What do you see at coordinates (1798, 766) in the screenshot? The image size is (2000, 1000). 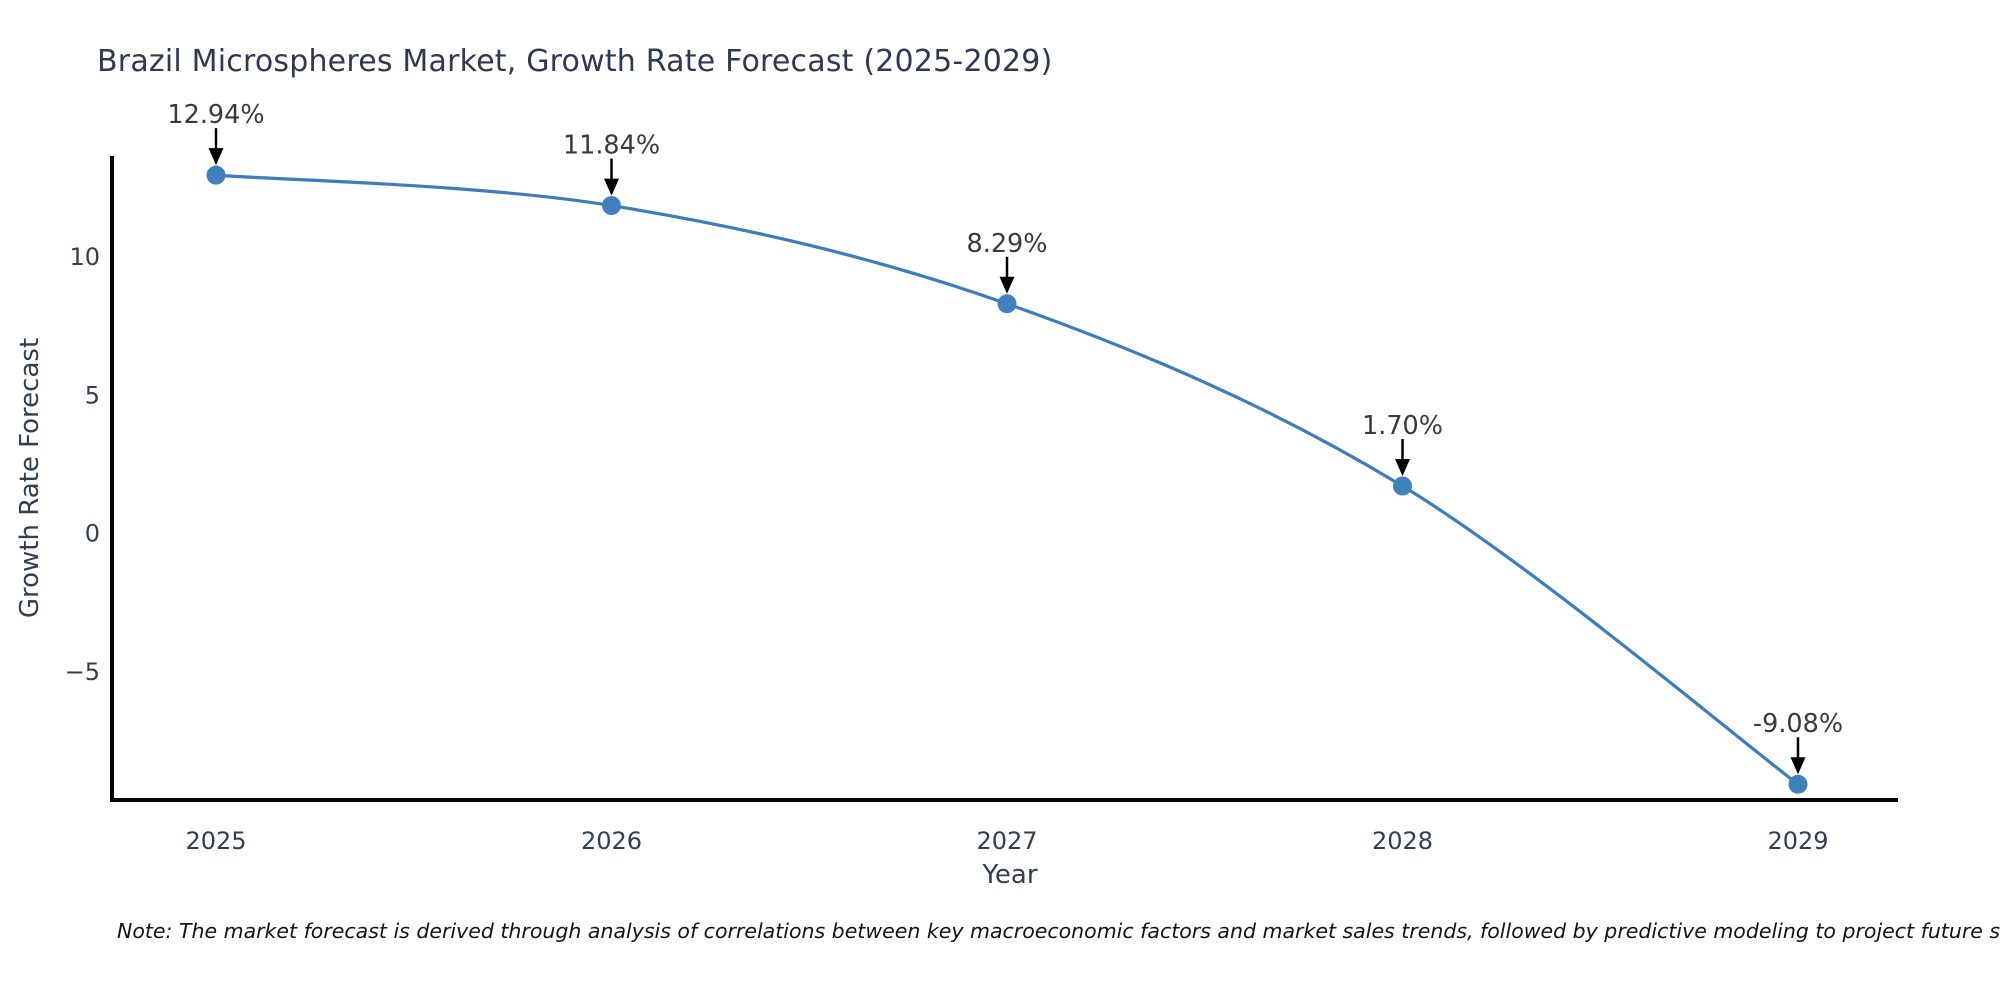 I see `annotation-arrow-head-2029` at bounding box center [1798, 766].